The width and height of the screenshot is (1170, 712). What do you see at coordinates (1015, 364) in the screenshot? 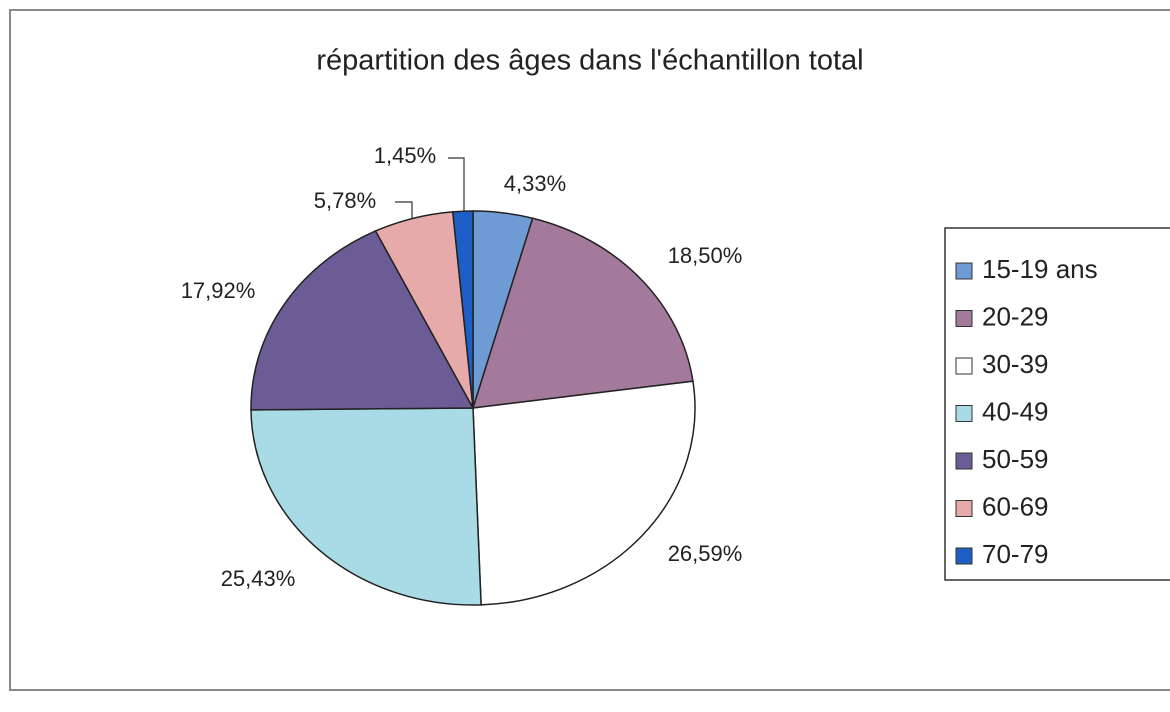
I see `legend-label: 30-39` at bounding box center [1015, 364].